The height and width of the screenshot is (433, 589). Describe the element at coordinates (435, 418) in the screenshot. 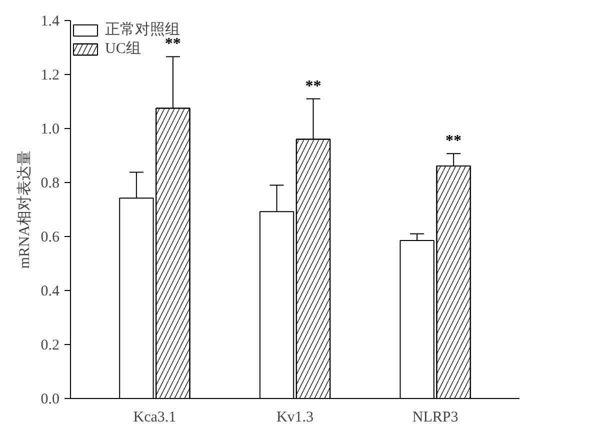

I see `x-tick-label: NLRP3` at that location.